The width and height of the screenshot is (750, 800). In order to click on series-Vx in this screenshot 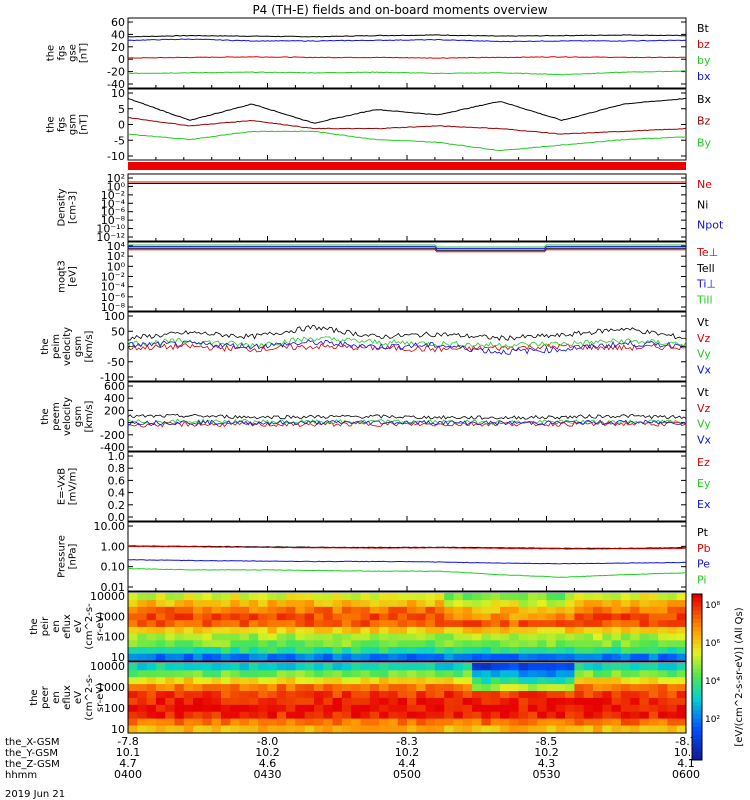, I will do `click(407, 347)`.